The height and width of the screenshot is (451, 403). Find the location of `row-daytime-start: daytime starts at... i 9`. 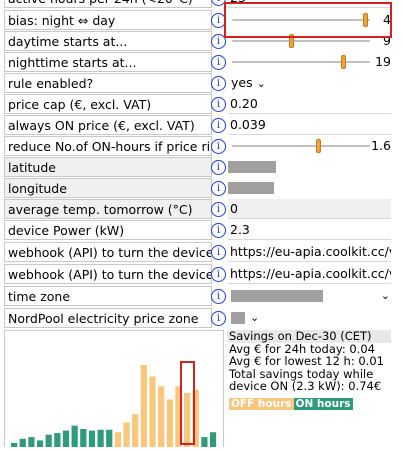

row-daytime-start: daytime starts at... i 9 is located at coordinates (197, 41).